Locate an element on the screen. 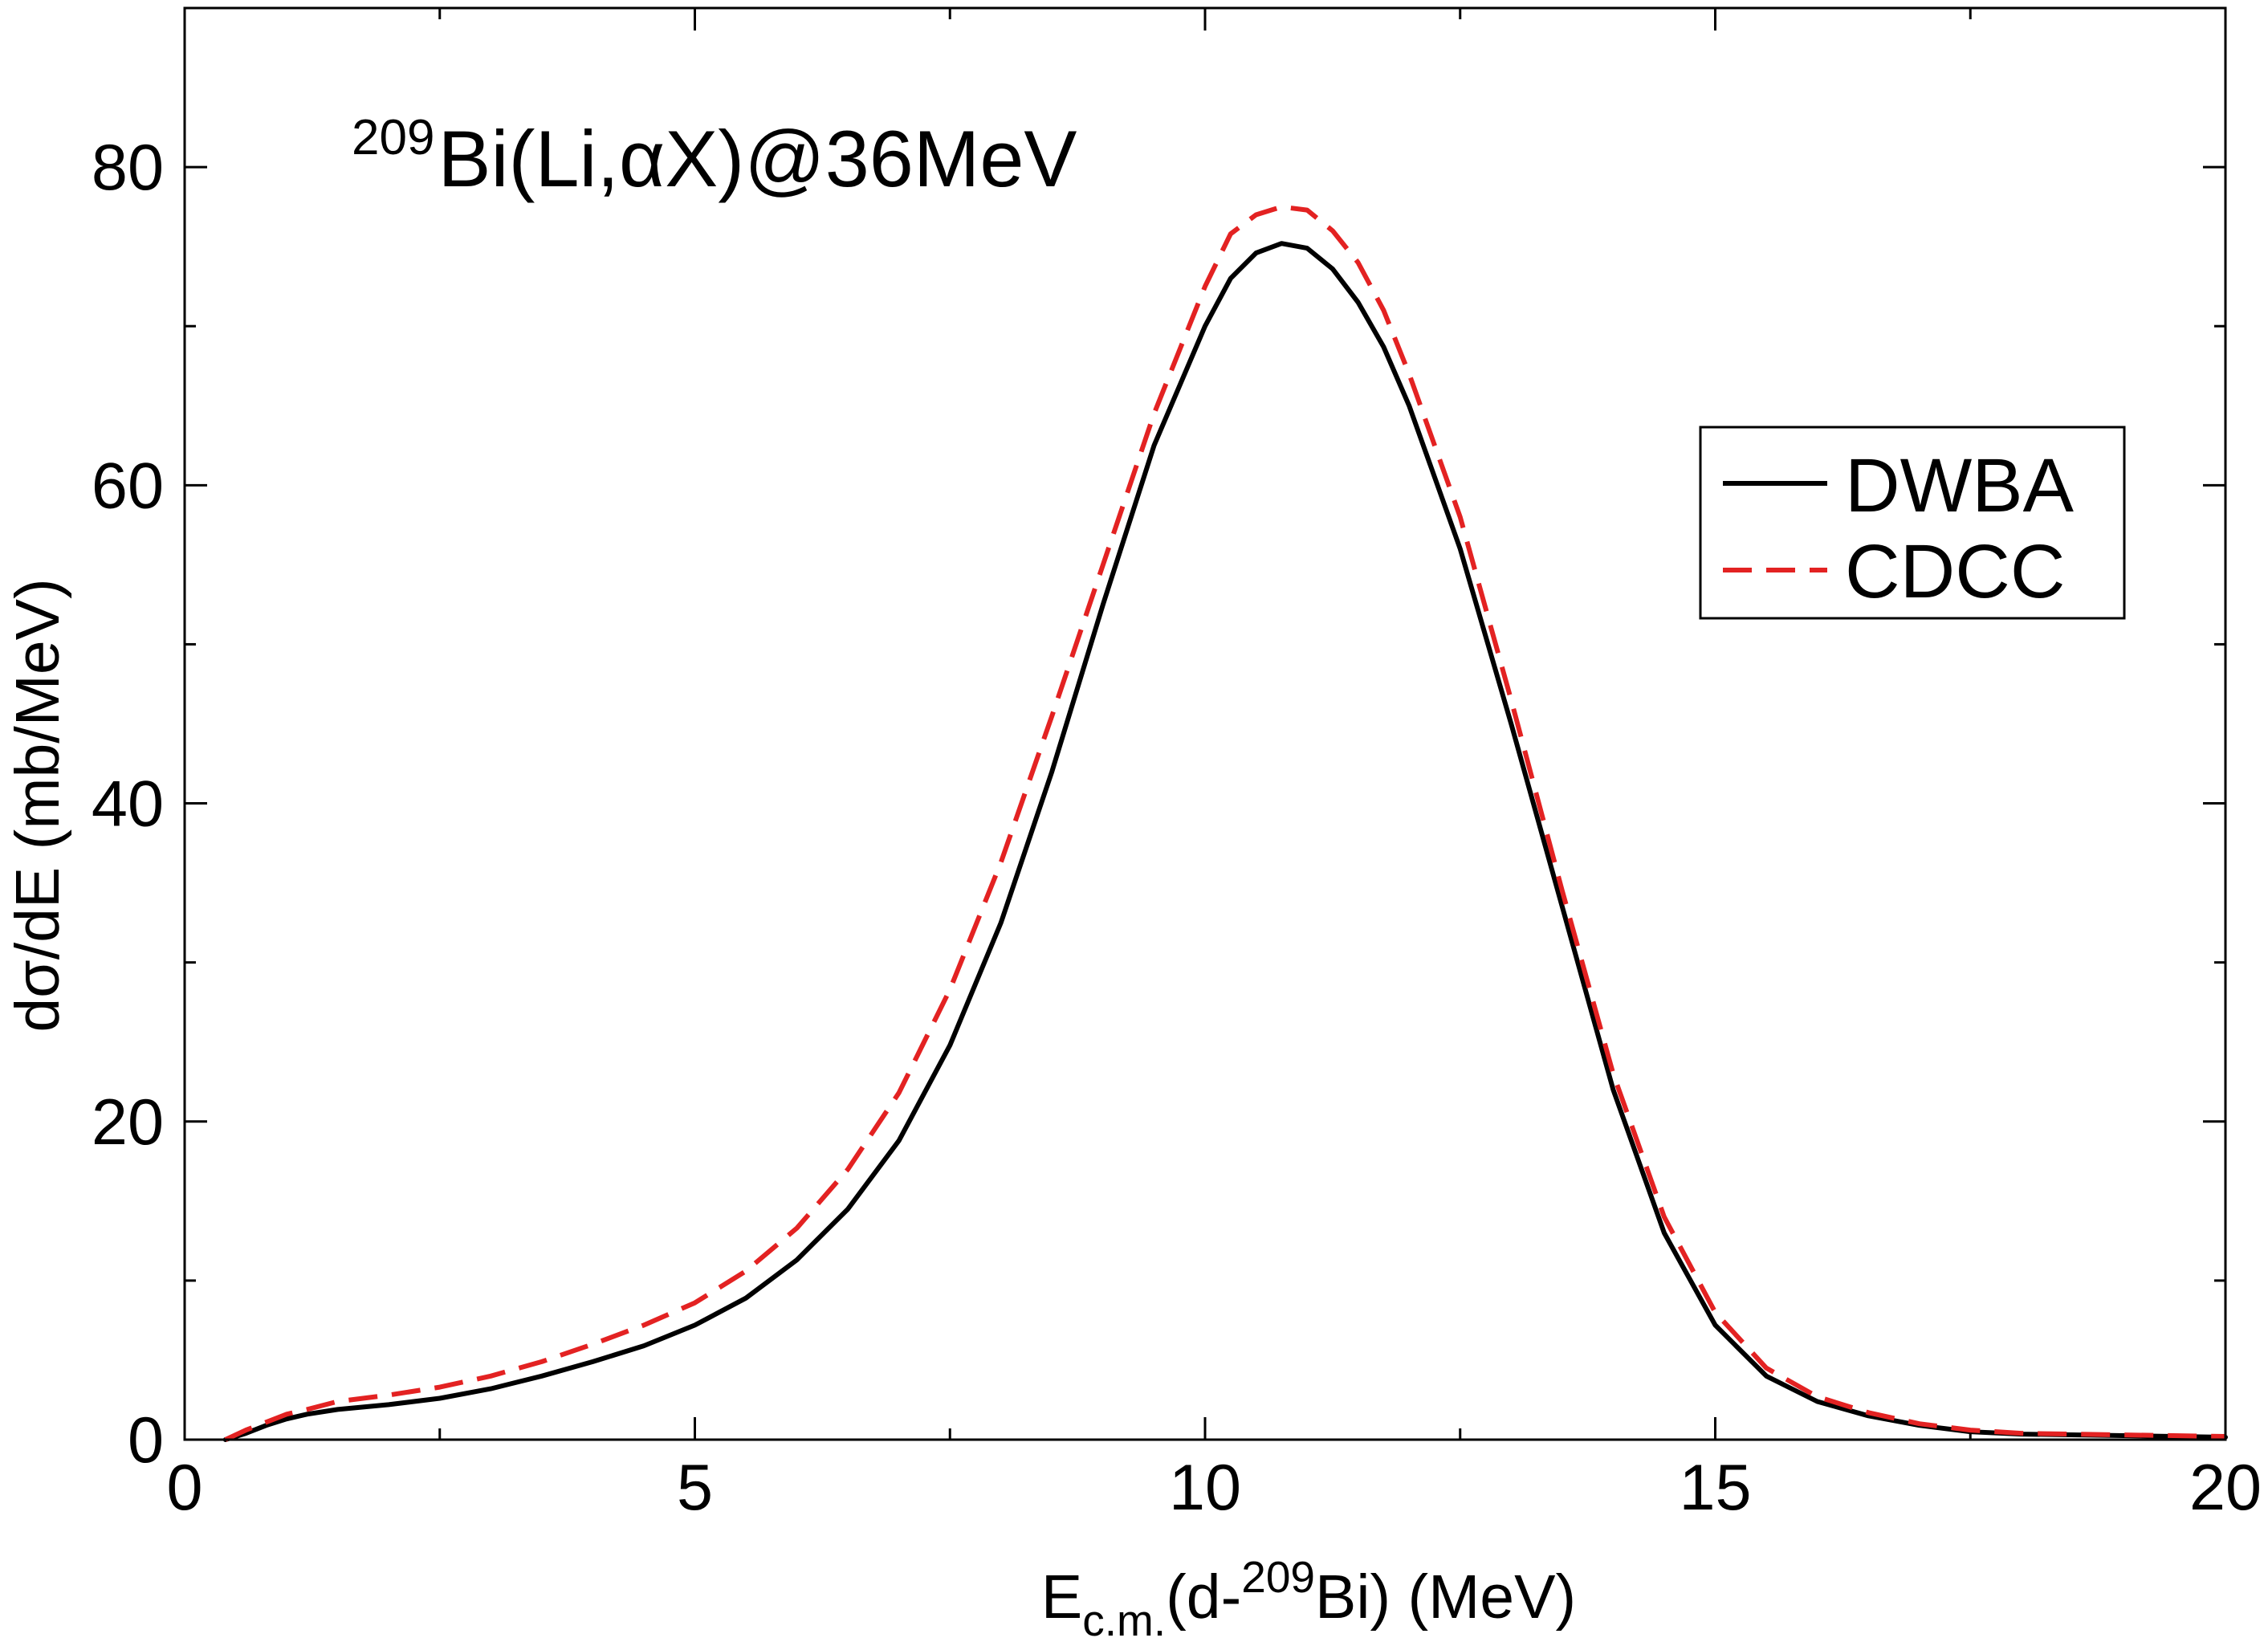 This screenshot has width=2268, height=1646. x-tick-label: 5 is located at coordinates (695, 1488).